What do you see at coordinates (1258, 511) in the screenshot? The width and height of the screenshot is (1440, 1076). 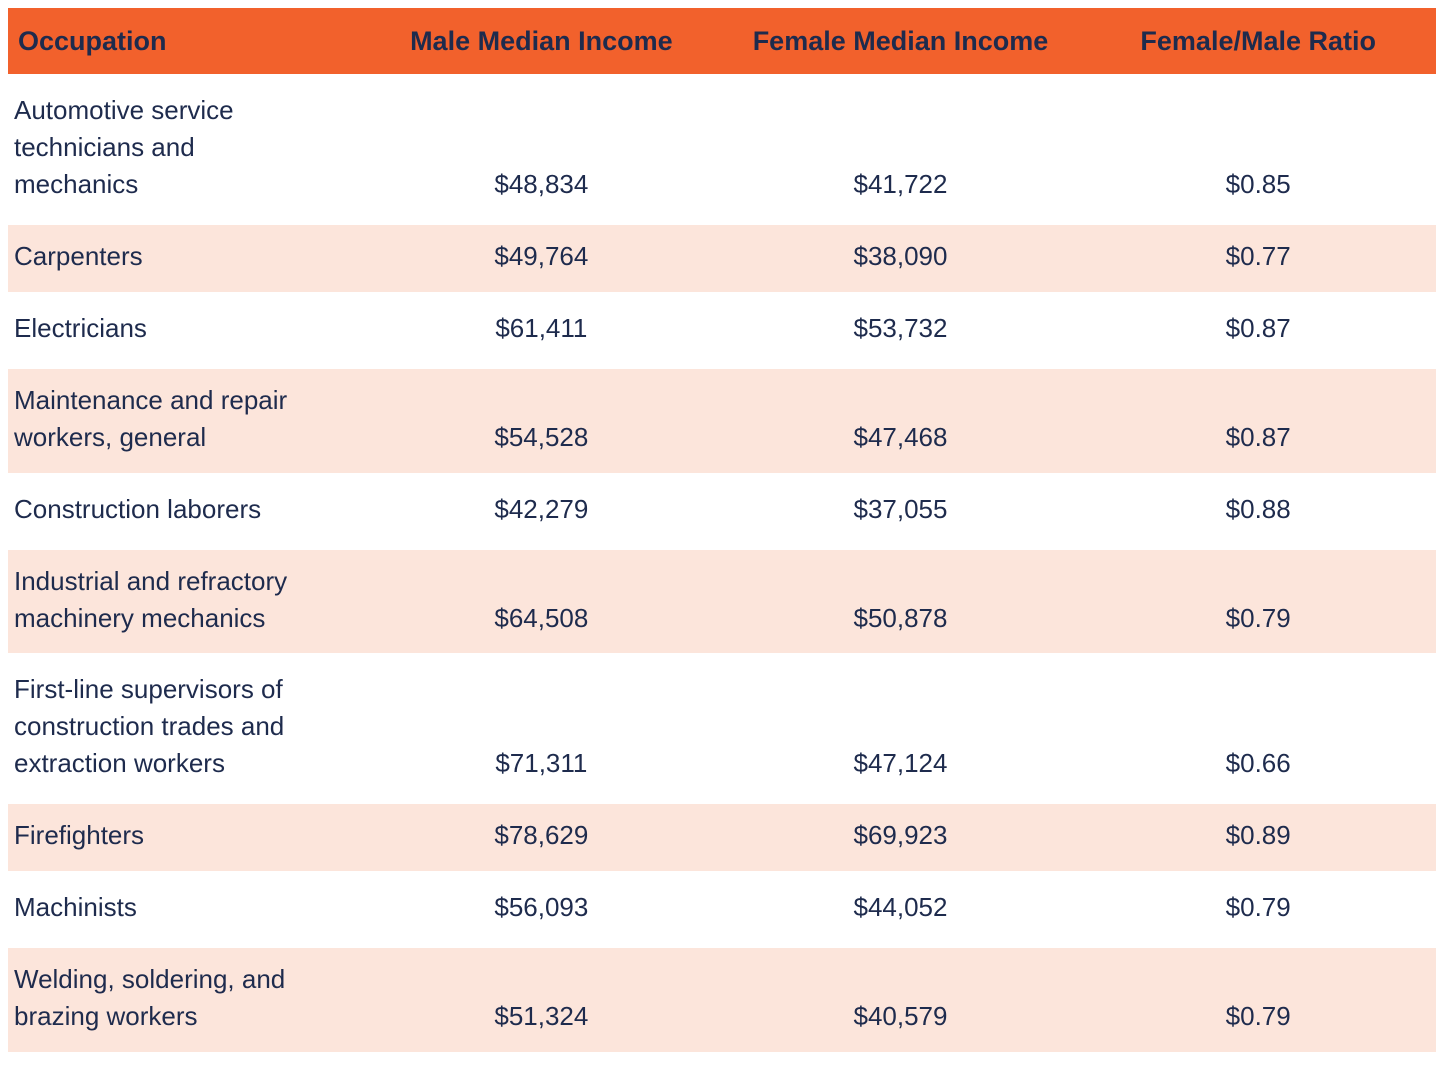 I see `ratio-cell: $0.88` at bounding box center [1258, 511].